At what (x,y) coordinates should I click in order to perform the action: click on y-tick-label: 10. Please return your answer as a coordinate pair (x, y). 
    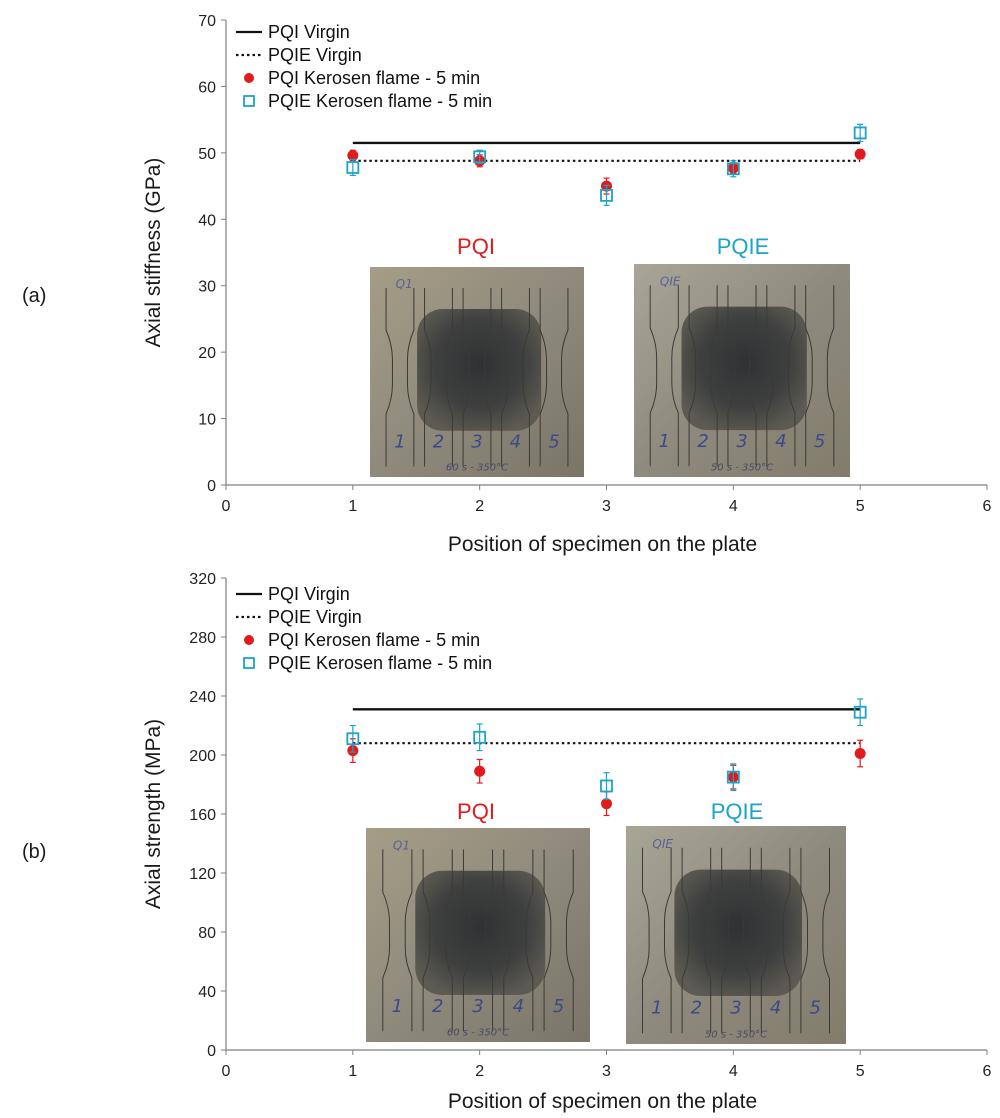
    Looking at the image, I should click on (207, 420).